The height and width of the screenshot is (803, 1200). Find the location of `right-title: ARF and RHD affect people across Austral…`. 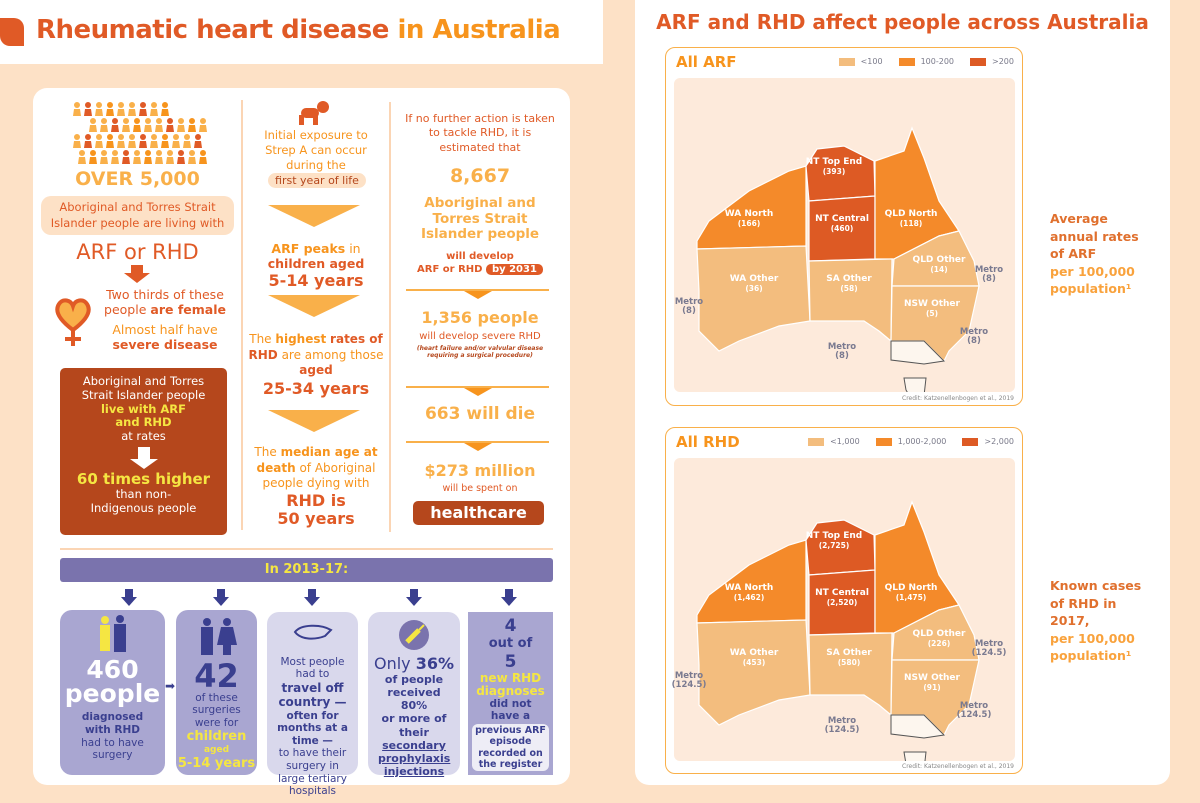

right-title: ARF and RHD affect people across Austral… is located at coordinates (902, 22).